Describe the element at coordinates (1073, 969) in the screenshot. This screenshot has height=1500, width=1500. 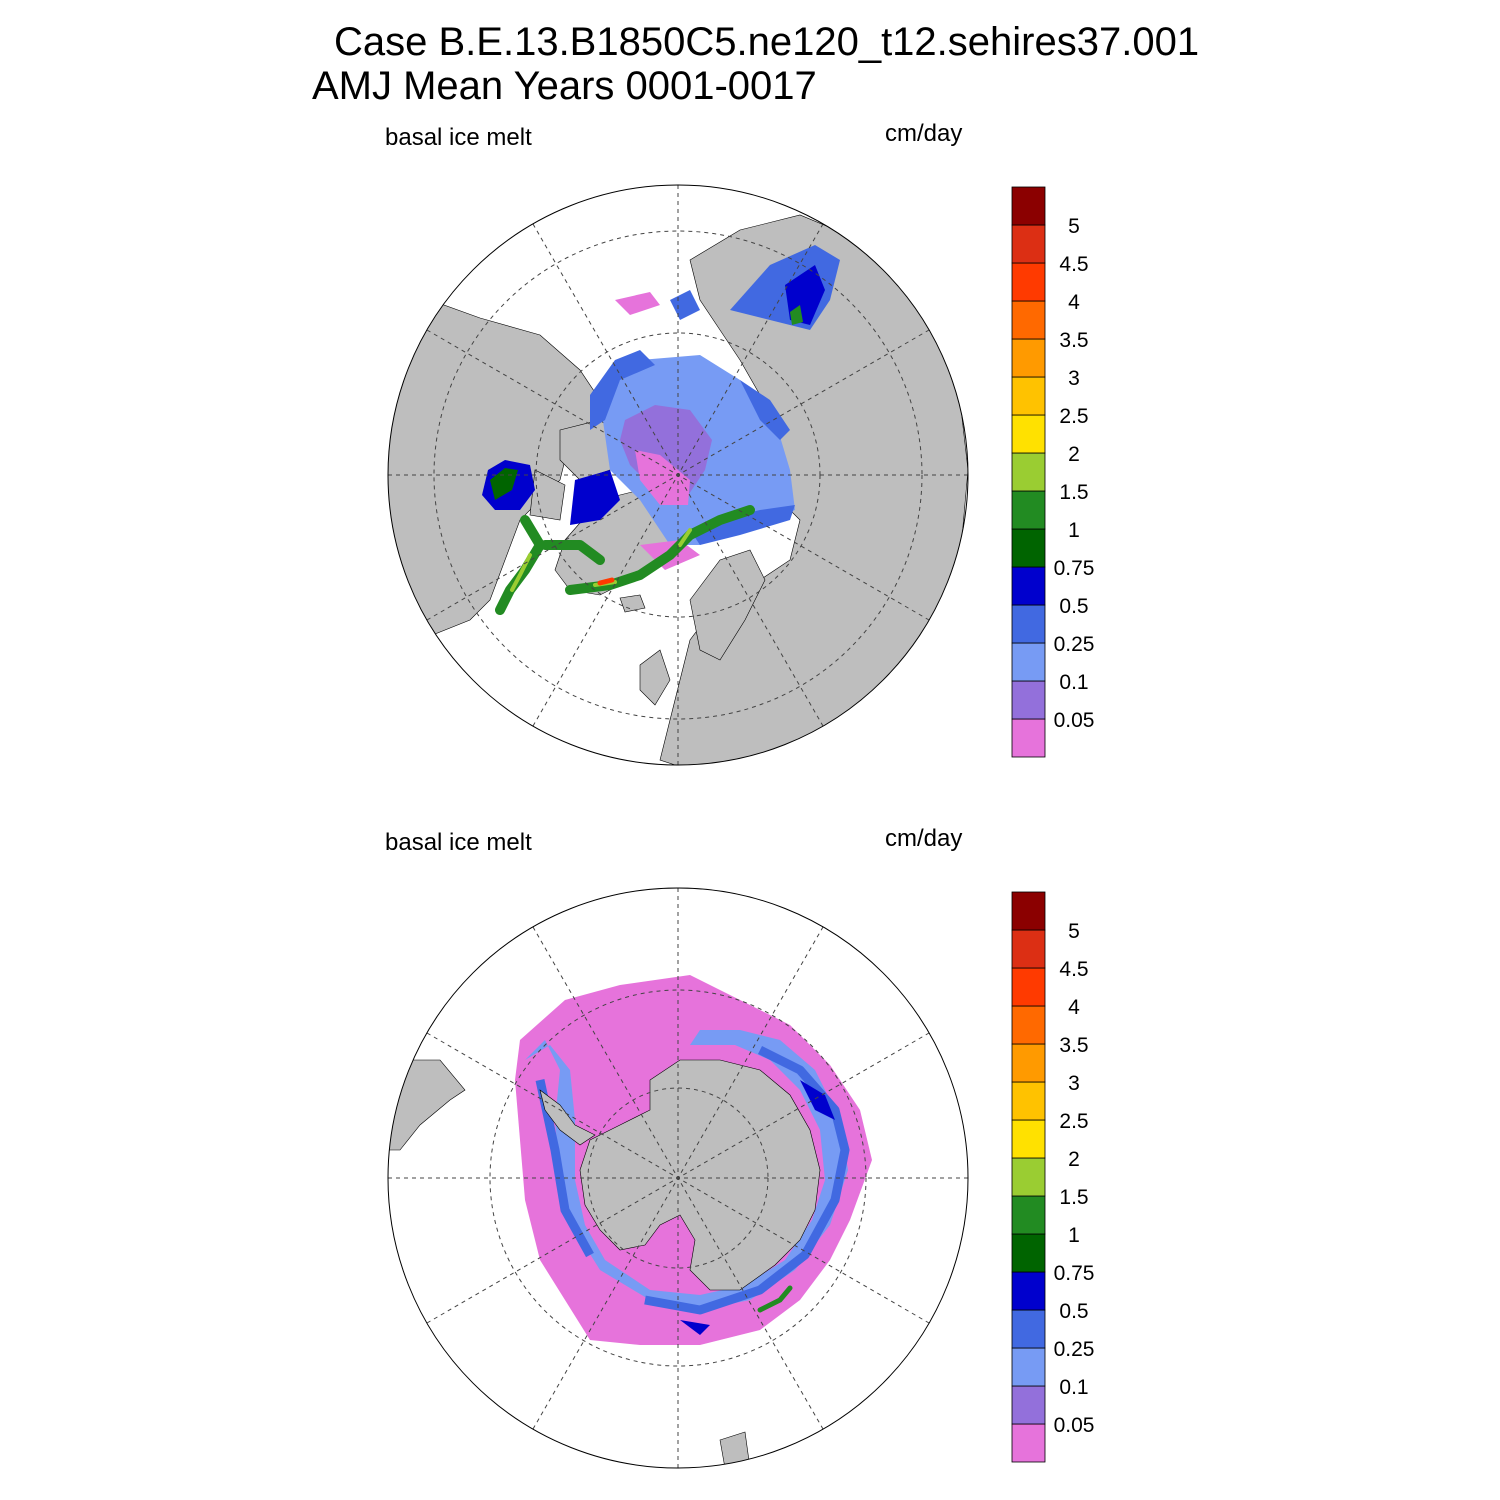
I see `colorbar-bottom-tick-label: 4.5` at that location.